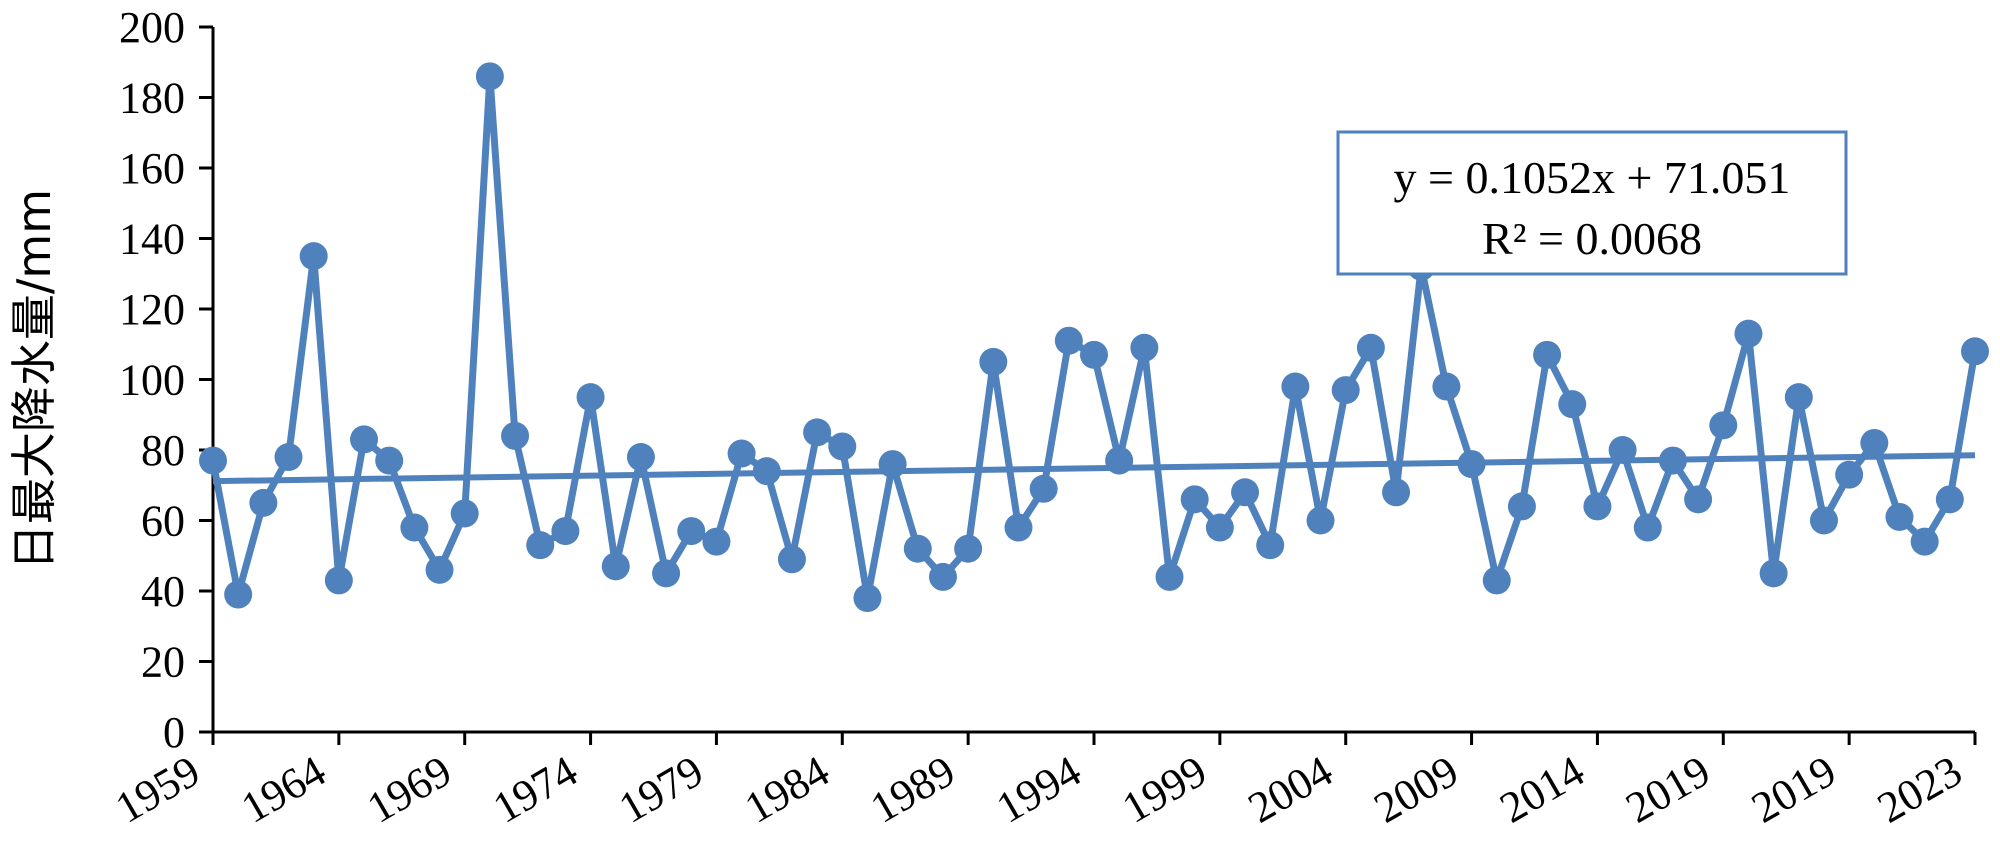 This screenshot has width=2000, height=867. Describe the element at coordinates (1542, 789) in the screenshot. I see `x-tick-label: 2014` at that location.